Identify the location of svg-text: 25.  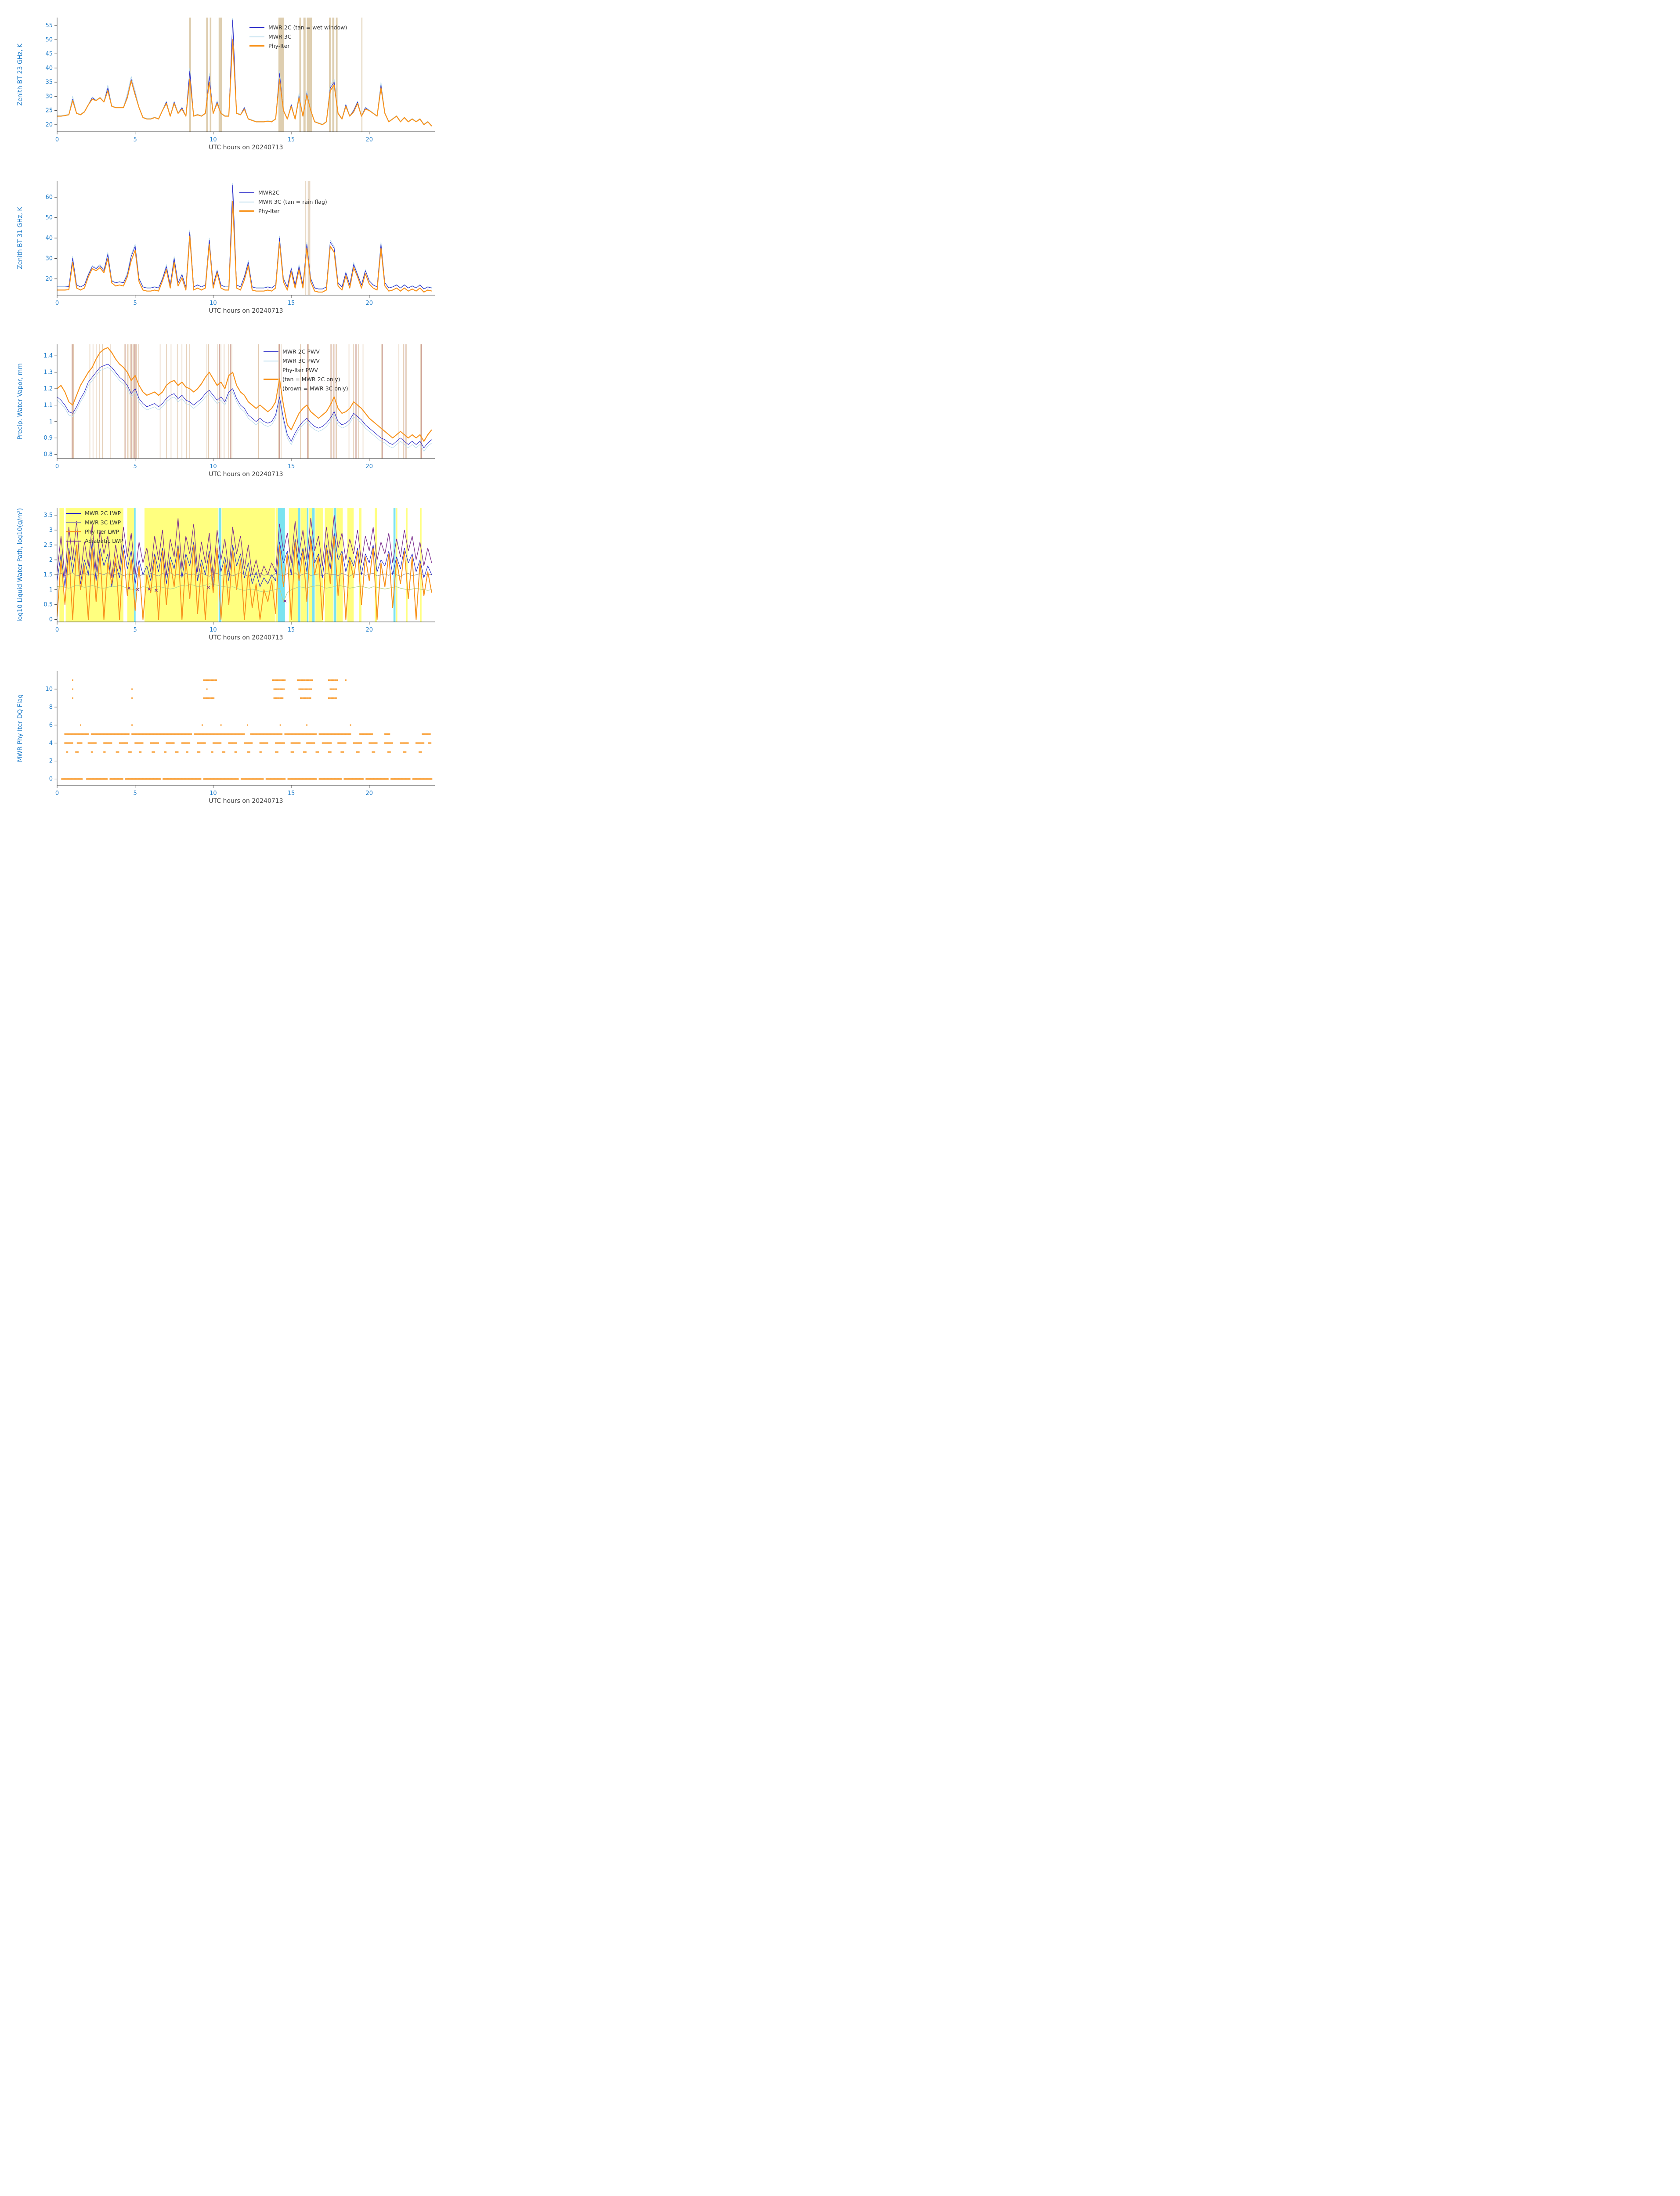
(49, 111).